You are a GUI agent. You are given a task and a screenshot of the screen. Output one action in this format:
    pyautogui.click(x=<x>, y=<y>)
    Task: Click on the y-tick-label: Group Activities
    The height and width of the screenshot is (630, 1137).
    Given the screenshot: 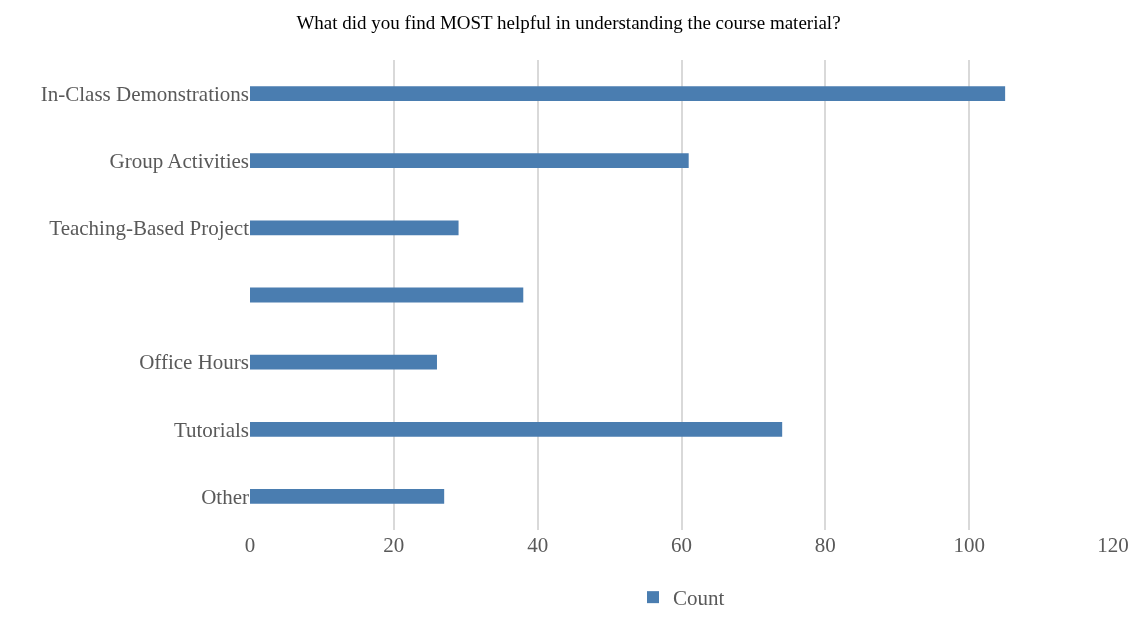 What is the action you would take?
    pyautogui.click(x=179, y=161)
    